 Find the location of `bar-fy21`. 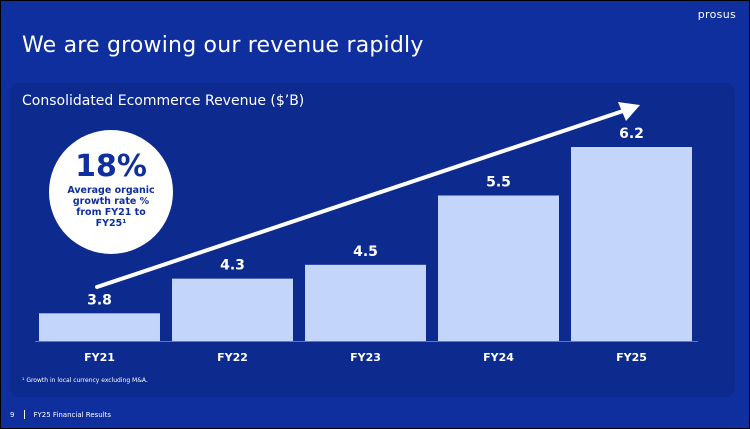

bar-fy21 is located at coordinates (99, 327).